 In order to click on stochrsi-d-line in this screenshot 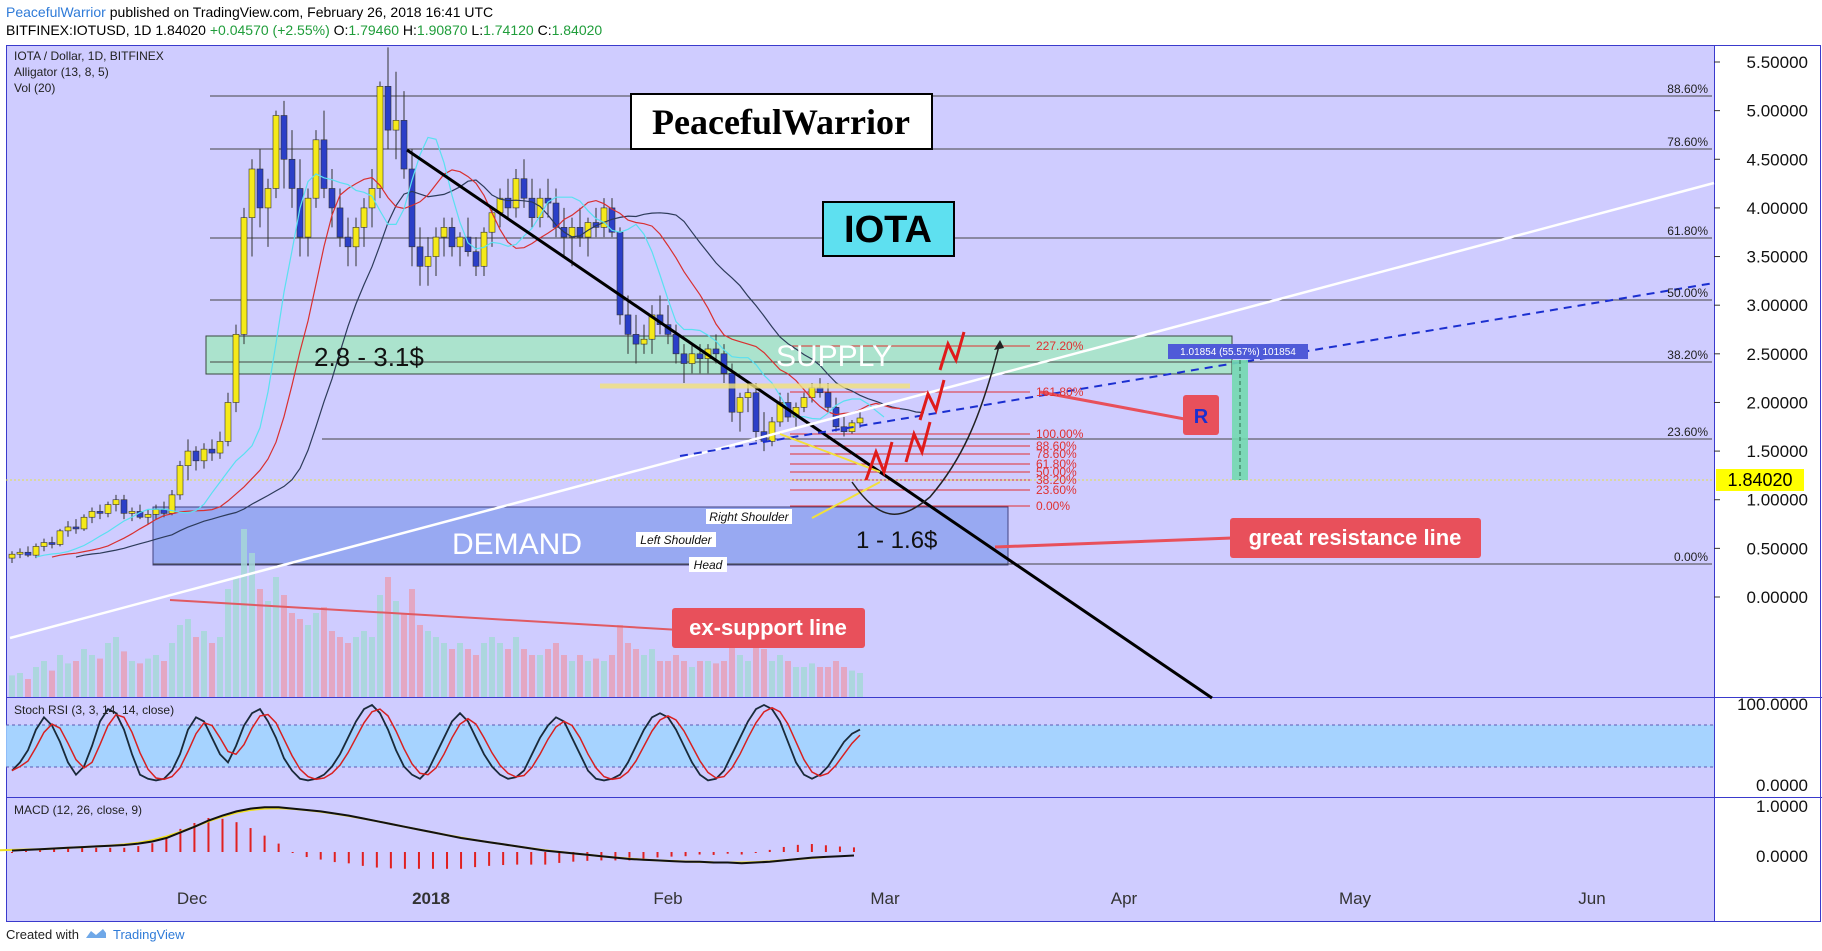, I will do `click(436, 743)`.